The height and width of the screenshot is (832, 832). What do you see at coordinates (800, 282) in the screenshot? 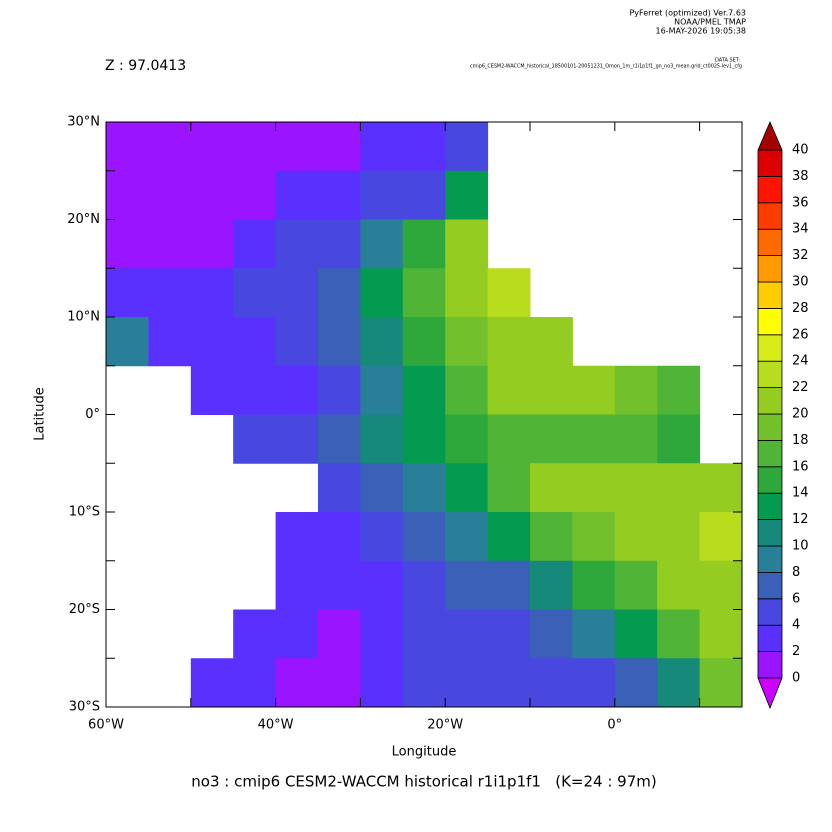
I see `colorbar-label: 30` at bounding box center [800, 282].